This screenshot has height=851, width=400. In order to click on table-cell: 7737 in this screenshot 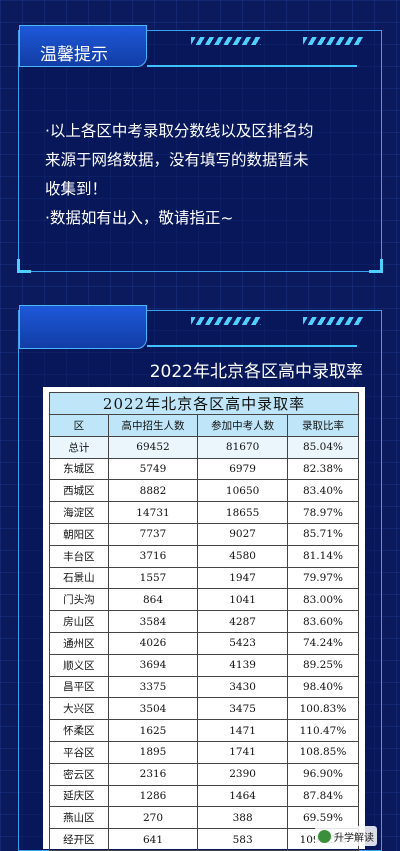, I will do `click(153, 534)`.